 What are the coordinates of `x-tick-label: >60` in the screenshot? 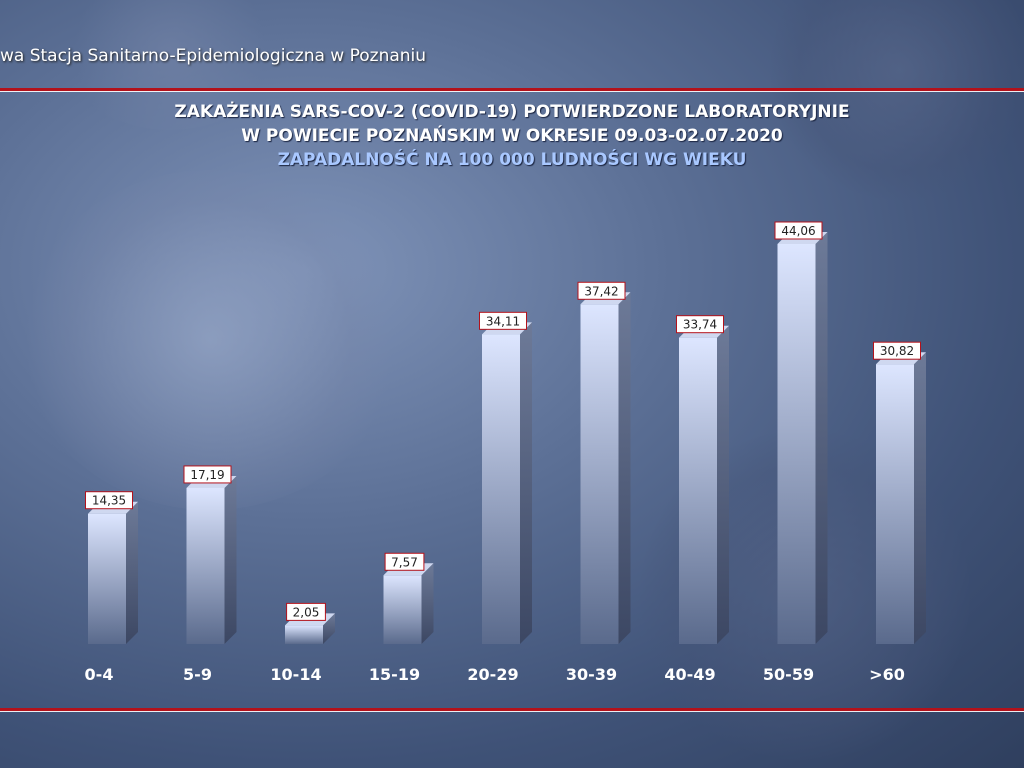 It's located at (887, 674).